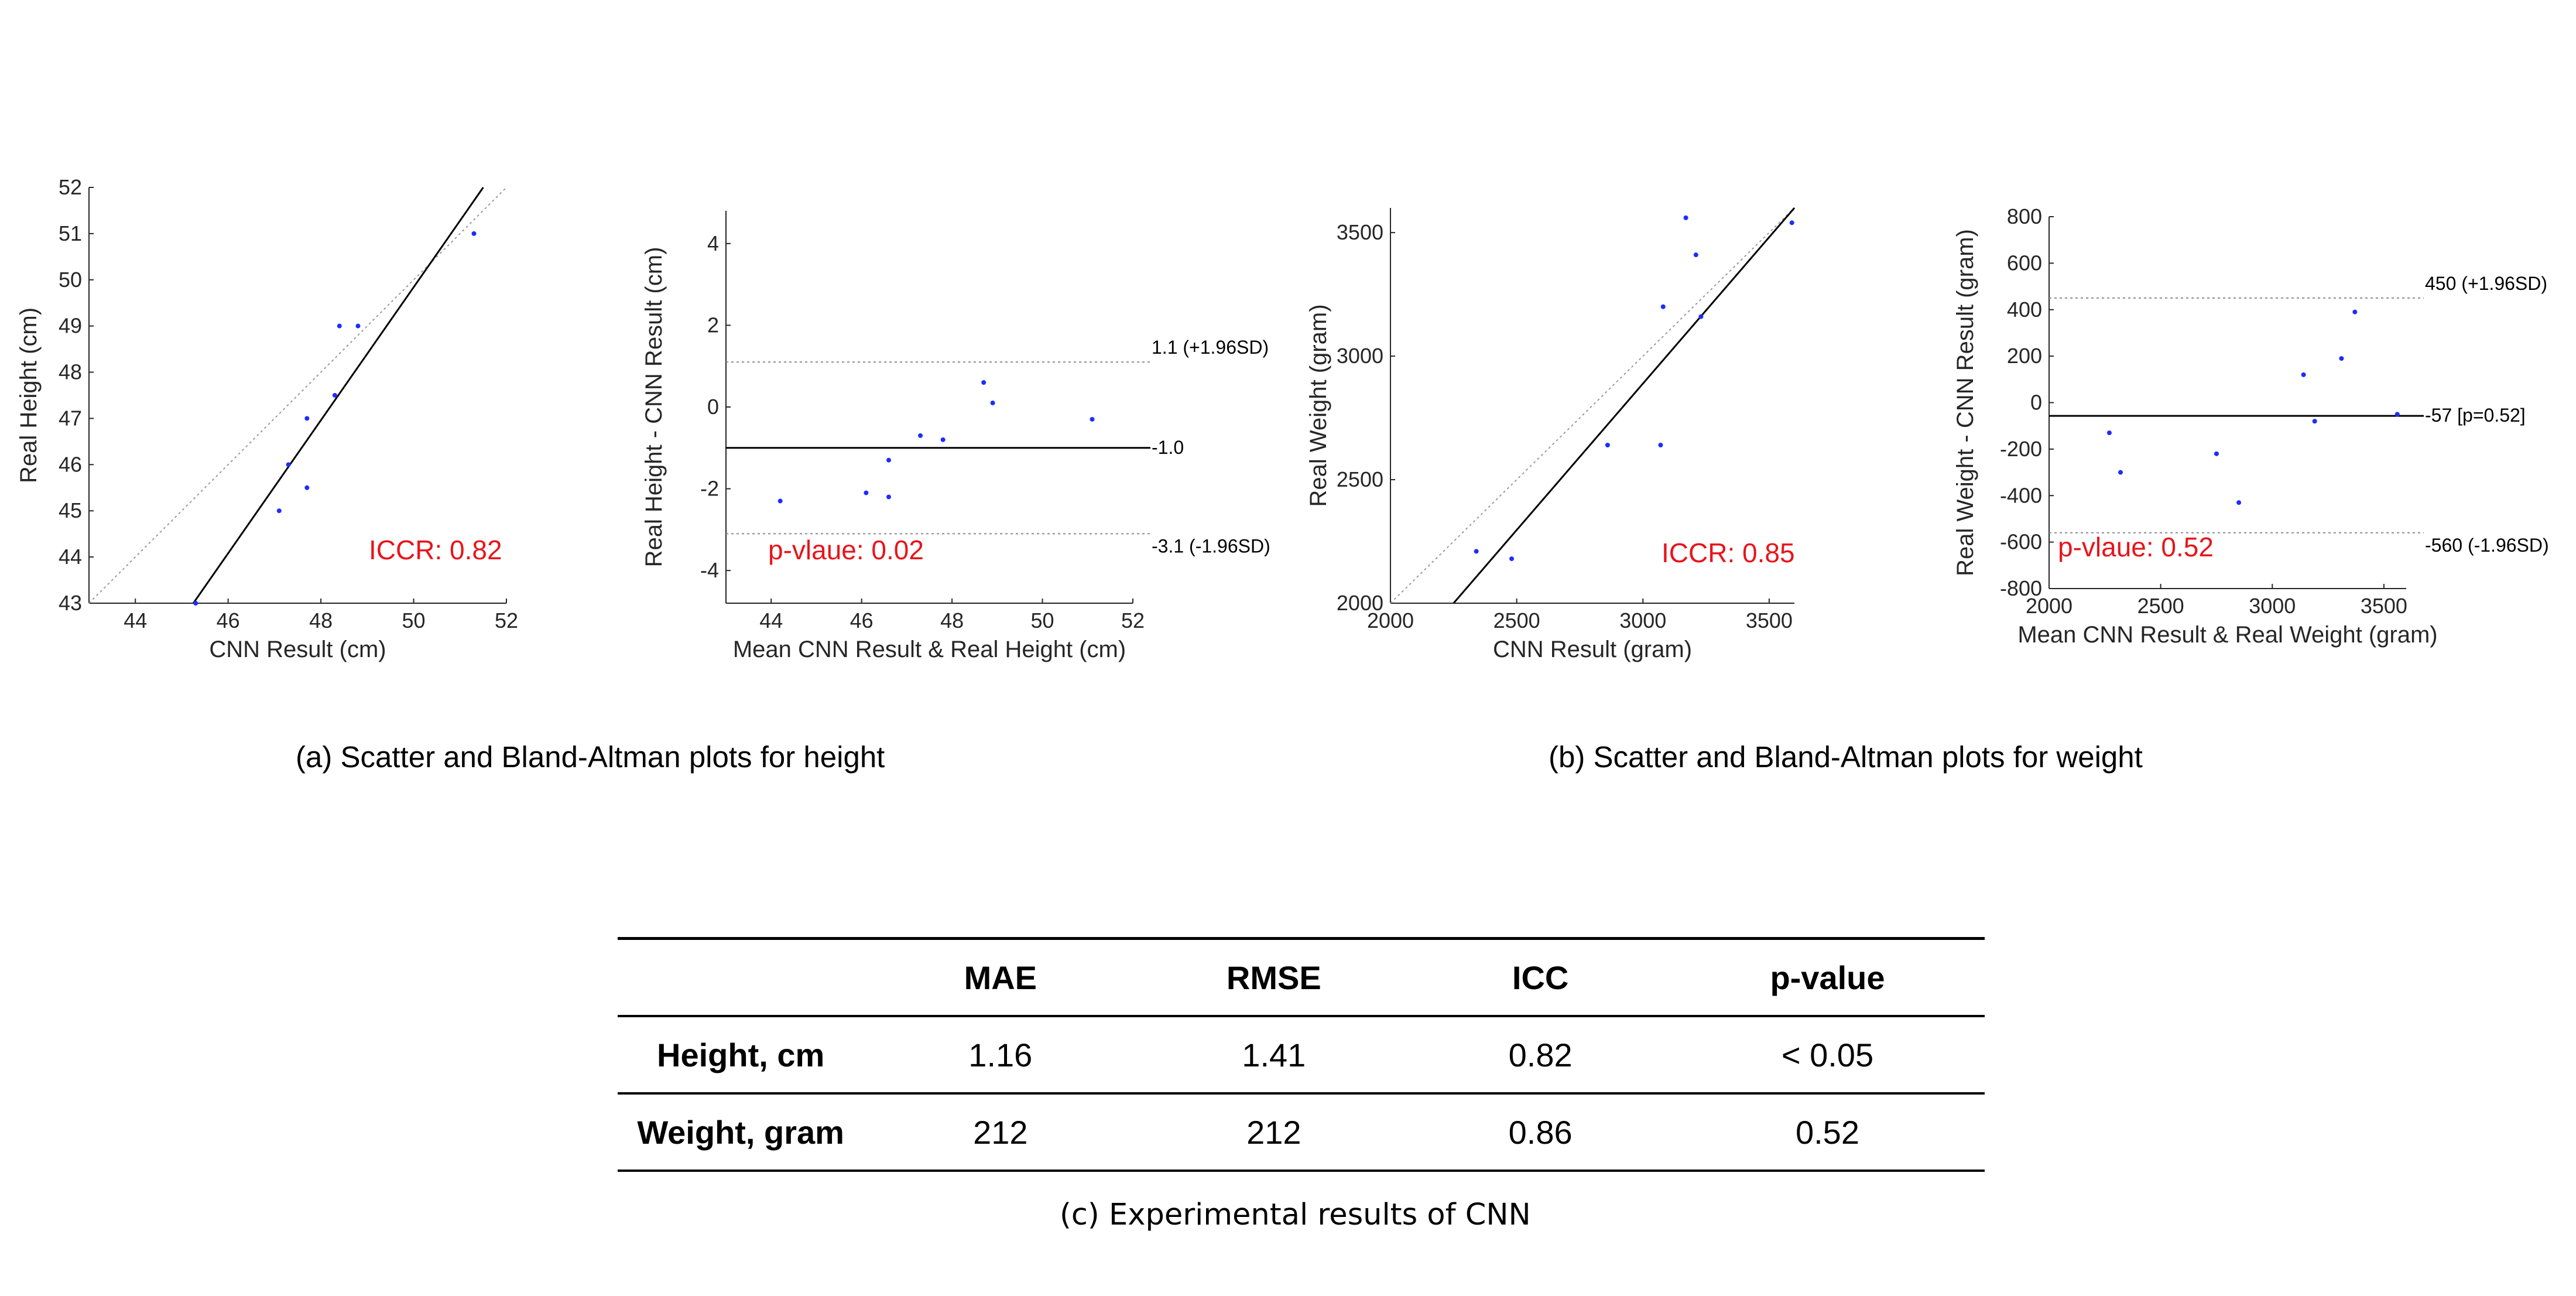 This screenshot has height=1296, width=2576. What do you see at coordinates (2136, 547) in the screenshot?
I see `stat-annotation: p-vlaue: 0.52` at bounding box center [2136, 547].